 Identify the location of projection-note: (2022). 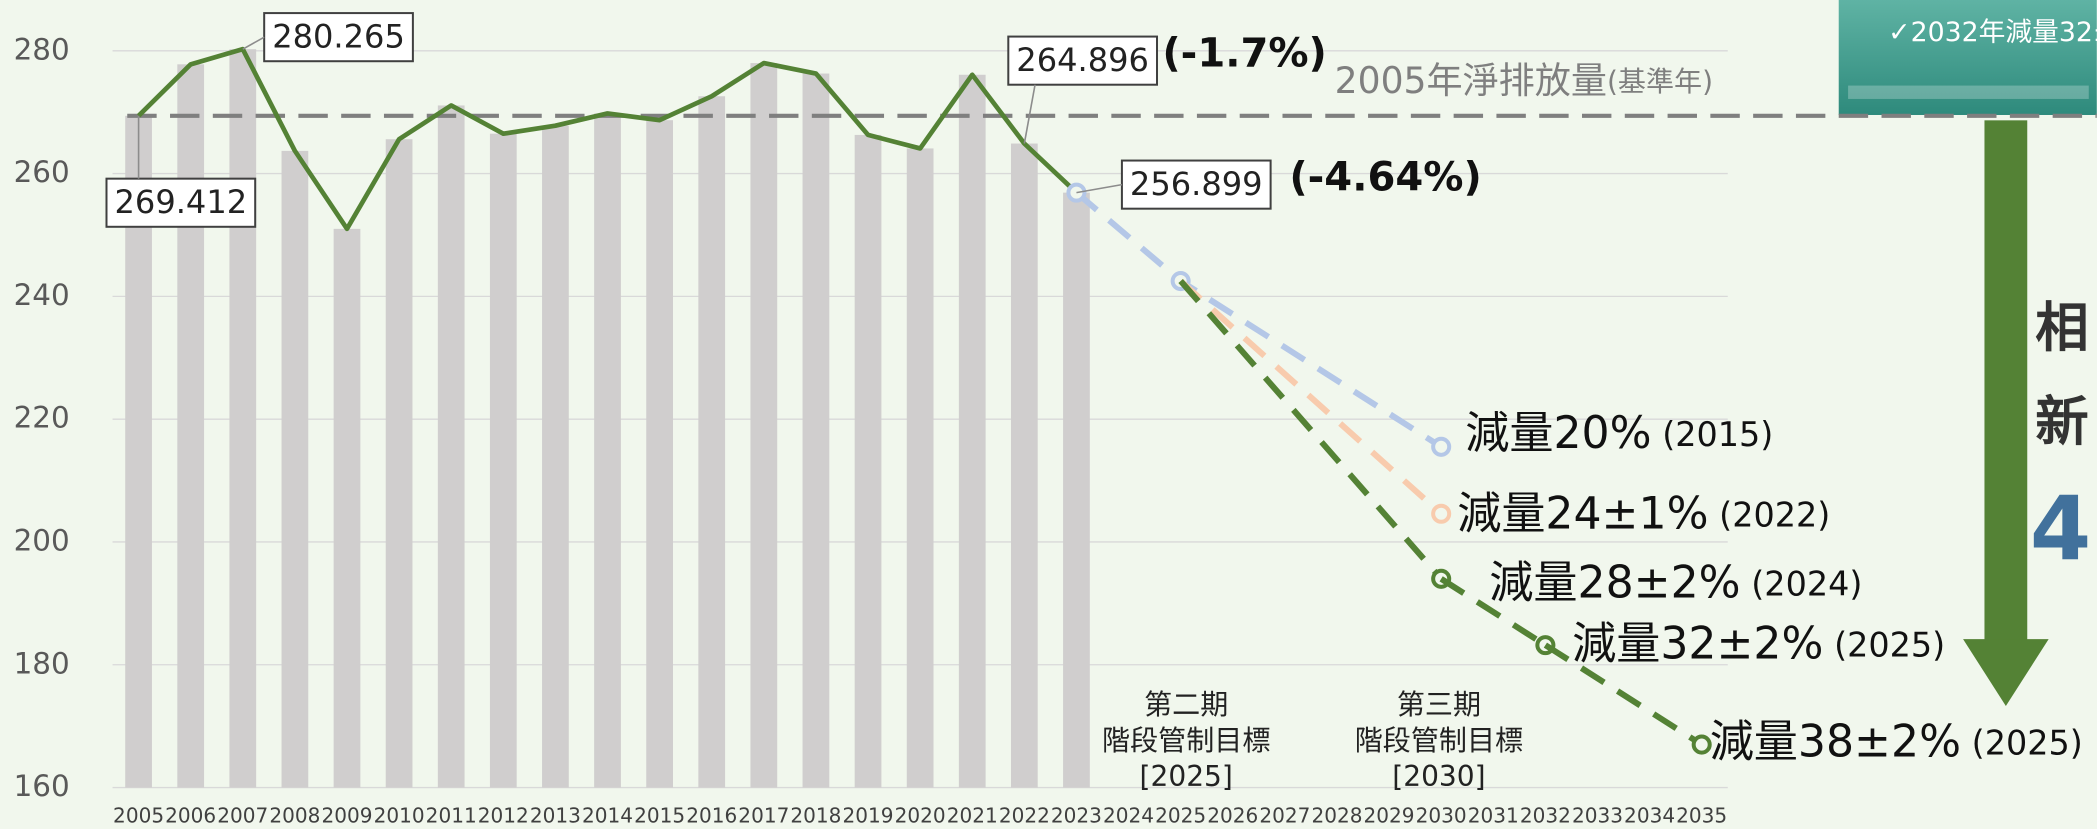
(1774, 514).